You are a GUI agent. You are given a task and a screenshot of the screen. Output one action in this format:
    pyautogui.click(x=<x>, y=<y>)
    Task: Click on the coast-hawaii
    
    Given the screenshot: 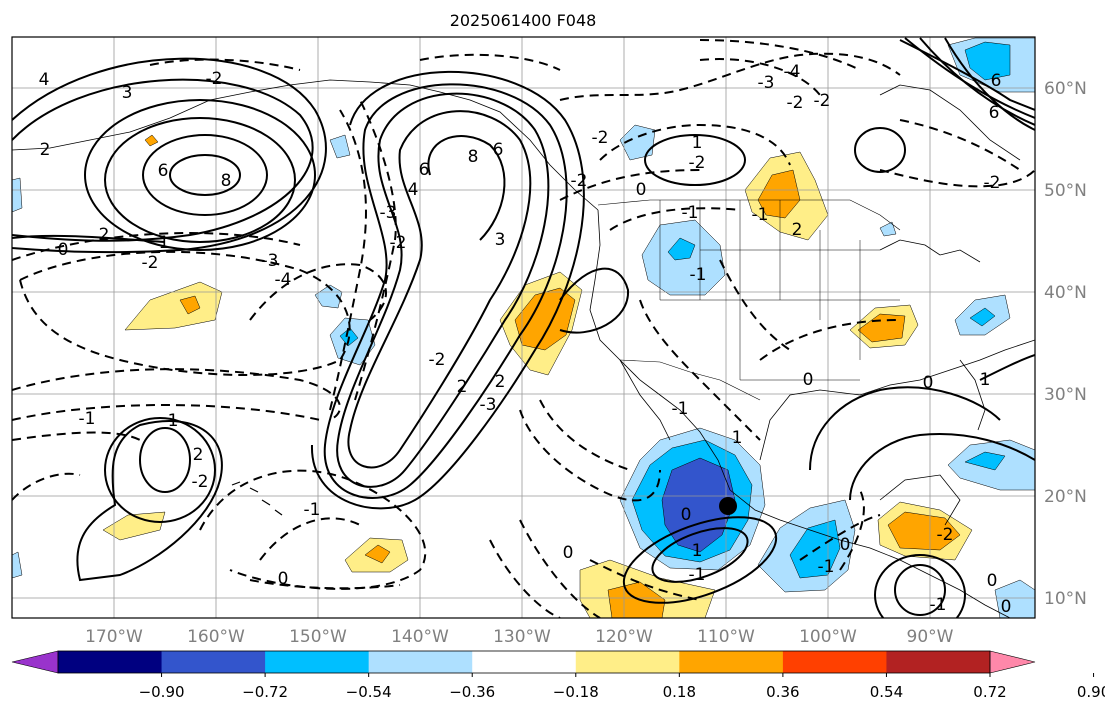 What is the action you would take?
    pyautogui.click(x=257, y=498)
    